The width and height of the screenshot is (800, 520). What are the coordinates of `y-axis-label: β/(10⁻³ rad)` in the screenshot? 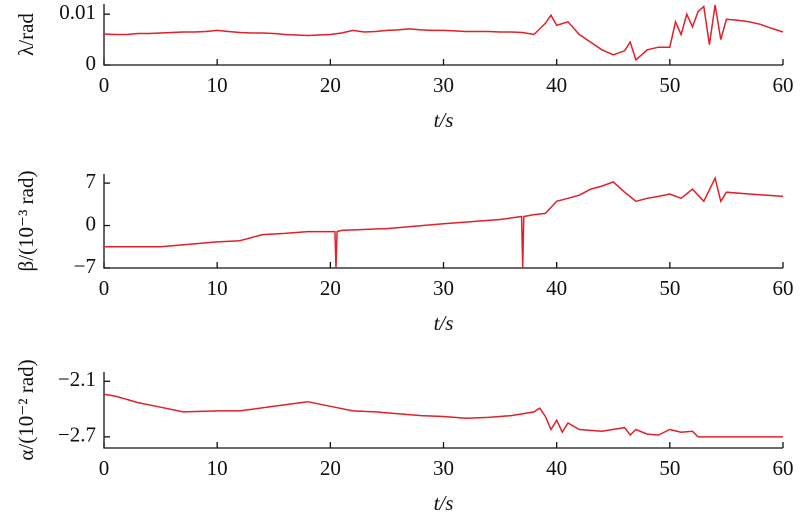 It's located at (26, 221).